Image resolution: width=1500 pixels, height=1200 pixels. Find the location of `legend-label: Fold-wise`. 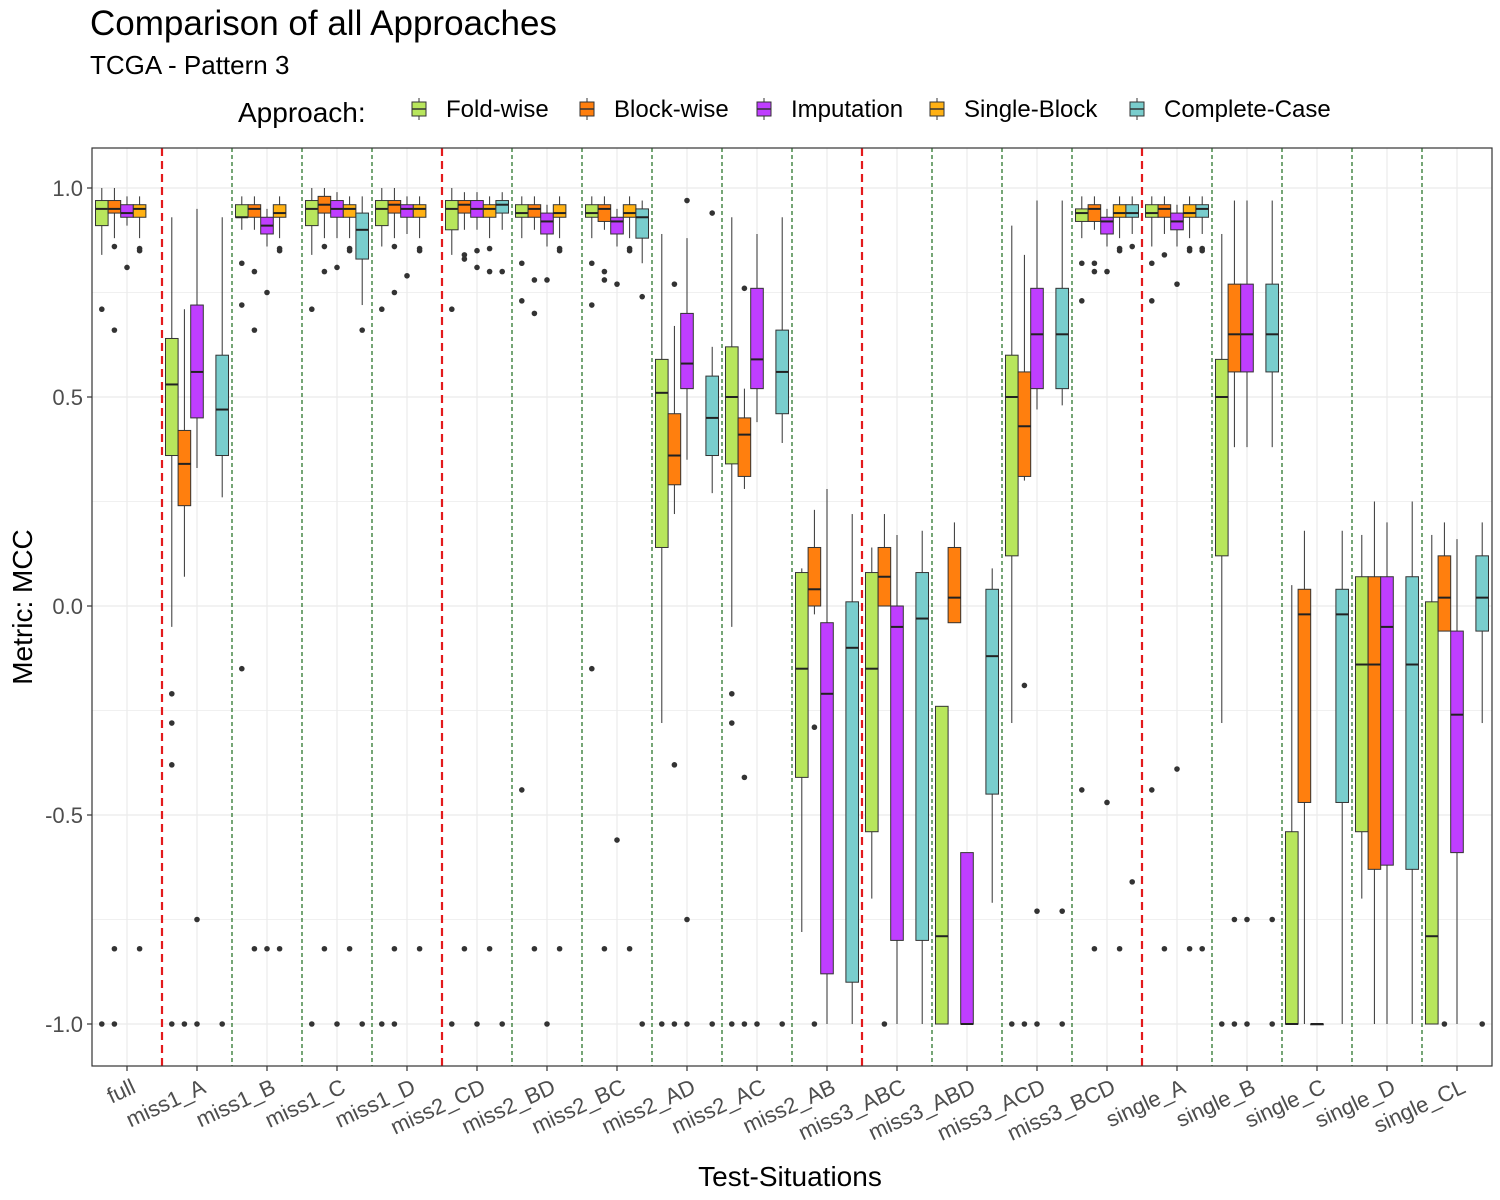

legend-label: Fold-wise is located at coordinates (497, 109).